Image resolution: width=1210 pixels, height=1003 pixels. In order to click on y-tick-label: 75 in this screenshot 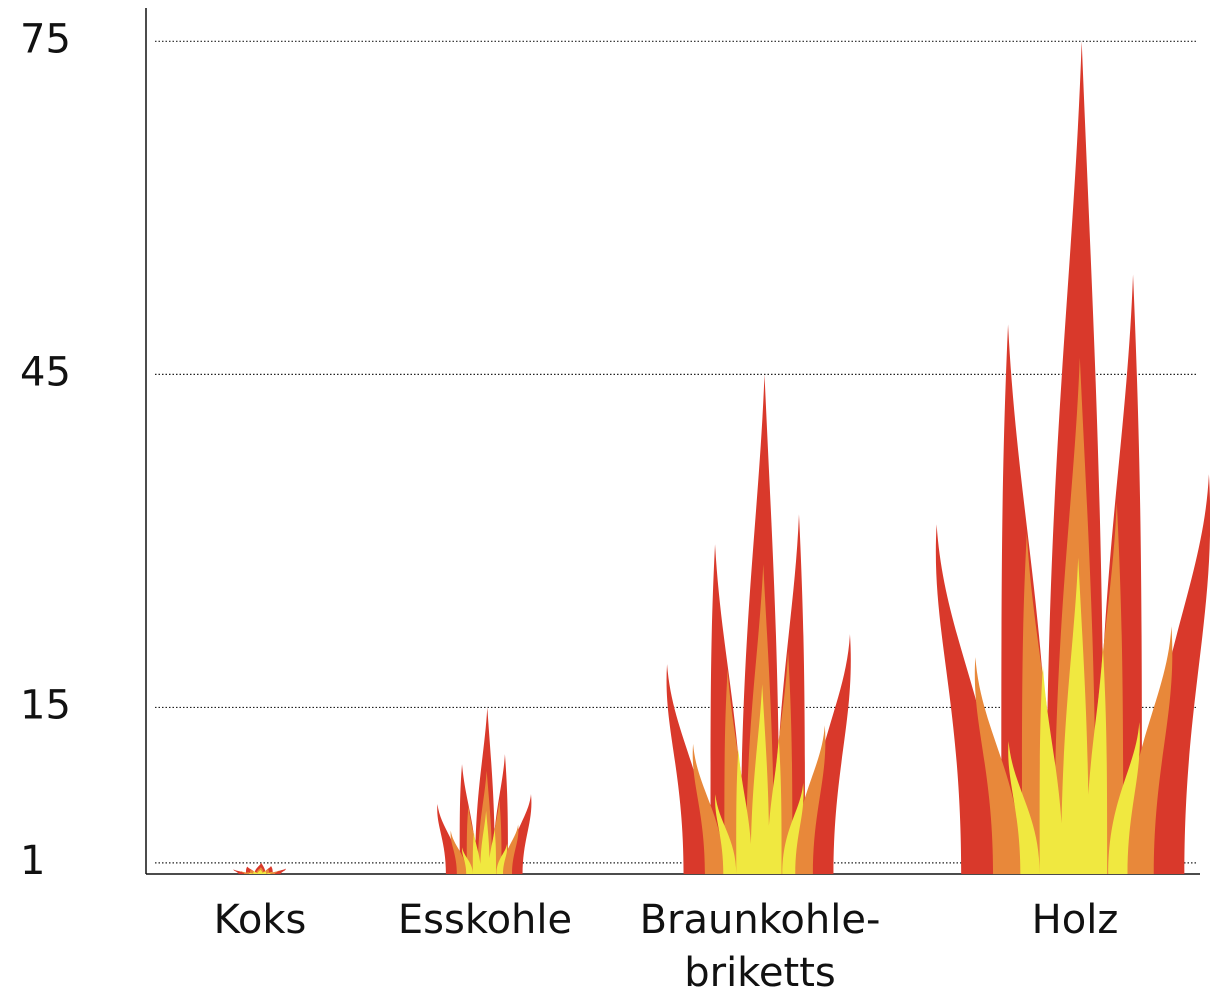, I will do `click(45, 39)`.